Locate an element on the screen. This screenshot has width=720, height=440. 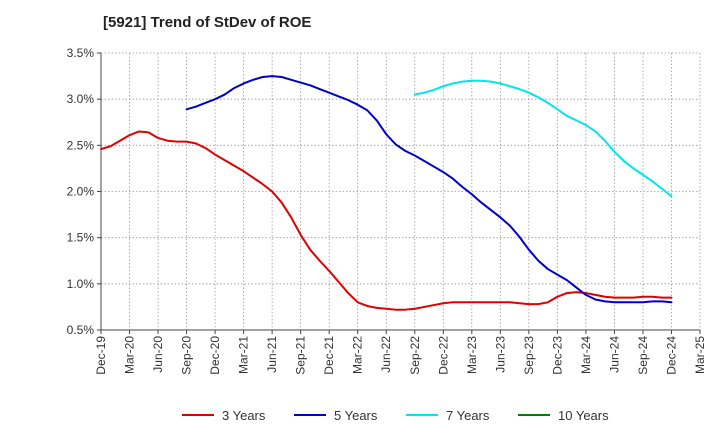
legend-item-3-years: 3 Years is located at coordinates (224, 415).